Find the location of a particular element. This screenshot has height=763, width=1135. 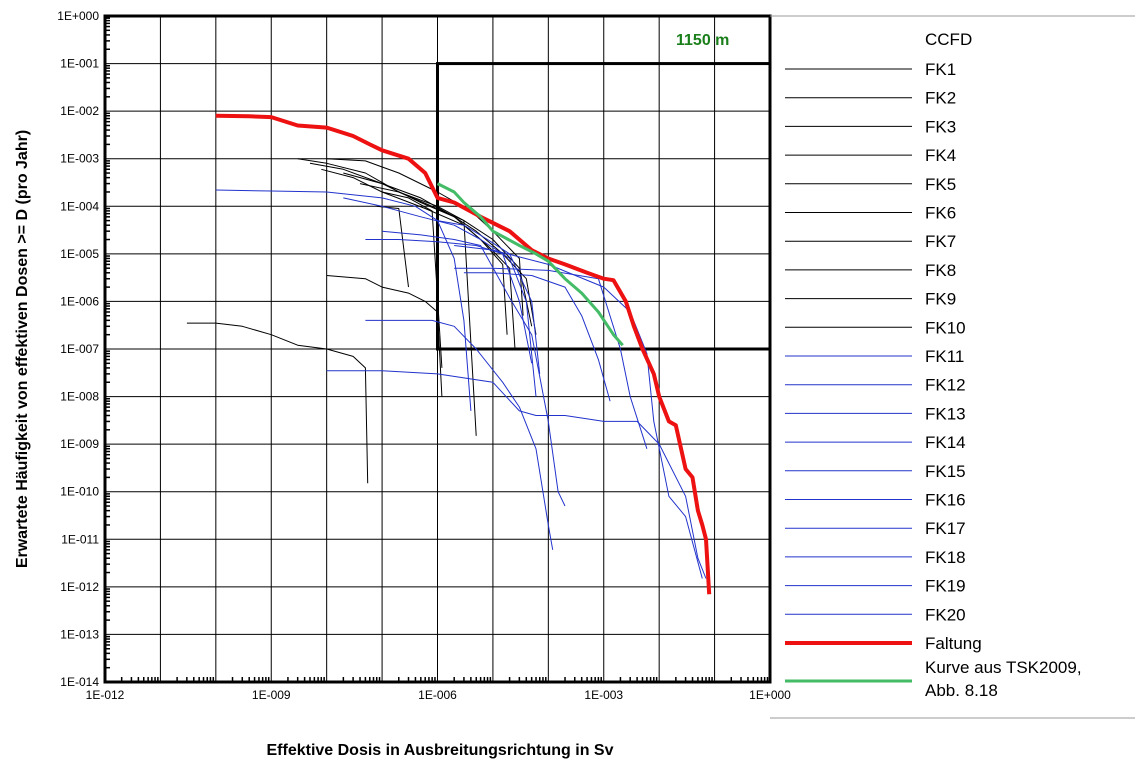

legend-label: FK2 is located at coordinates (940, 98).